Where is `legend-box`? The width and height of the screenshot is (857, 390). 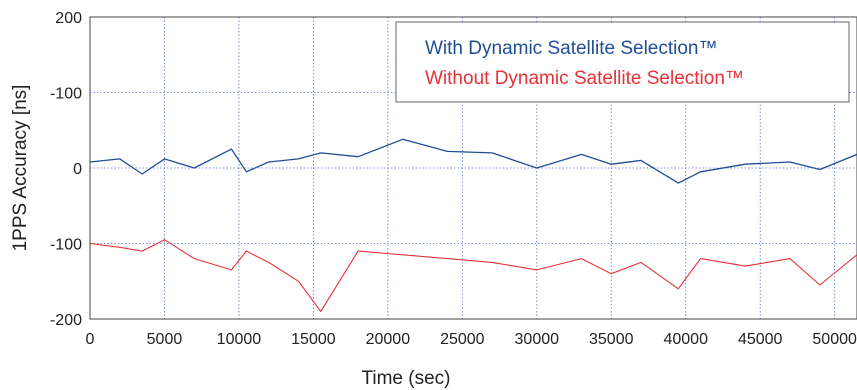 legend-box is located at coordinates (622, 62).